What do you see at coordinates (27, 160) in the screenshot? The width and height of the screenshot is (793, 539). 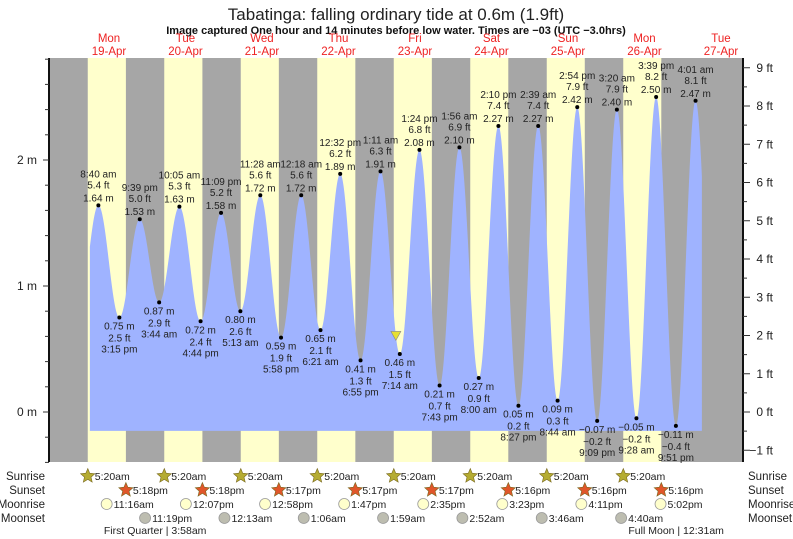 I see `left-tick-label: 2 m` at bounding box center [27, 160].